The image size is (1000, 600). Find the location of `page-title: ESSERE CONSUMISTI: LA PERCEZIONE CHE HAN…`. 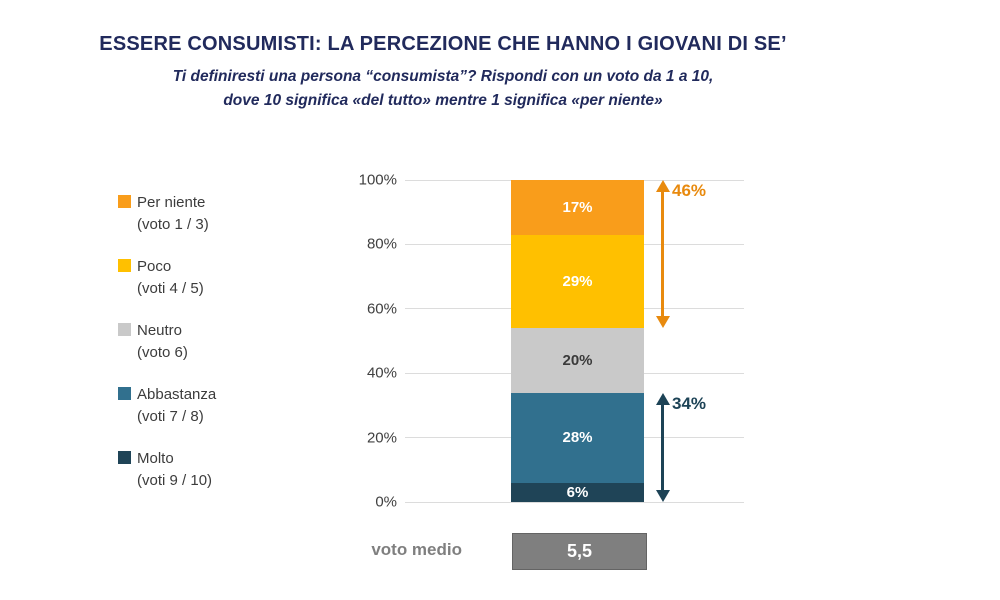

page-title: ESSERE CONSUMISTI: LA PERCEZIONE CHE HAN… is located at coordinates (443, 44).